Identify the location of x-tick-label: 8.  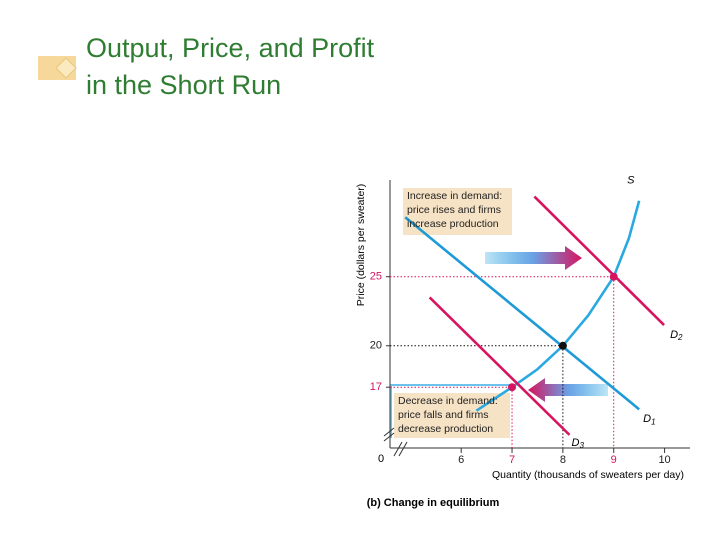
(563, 460).